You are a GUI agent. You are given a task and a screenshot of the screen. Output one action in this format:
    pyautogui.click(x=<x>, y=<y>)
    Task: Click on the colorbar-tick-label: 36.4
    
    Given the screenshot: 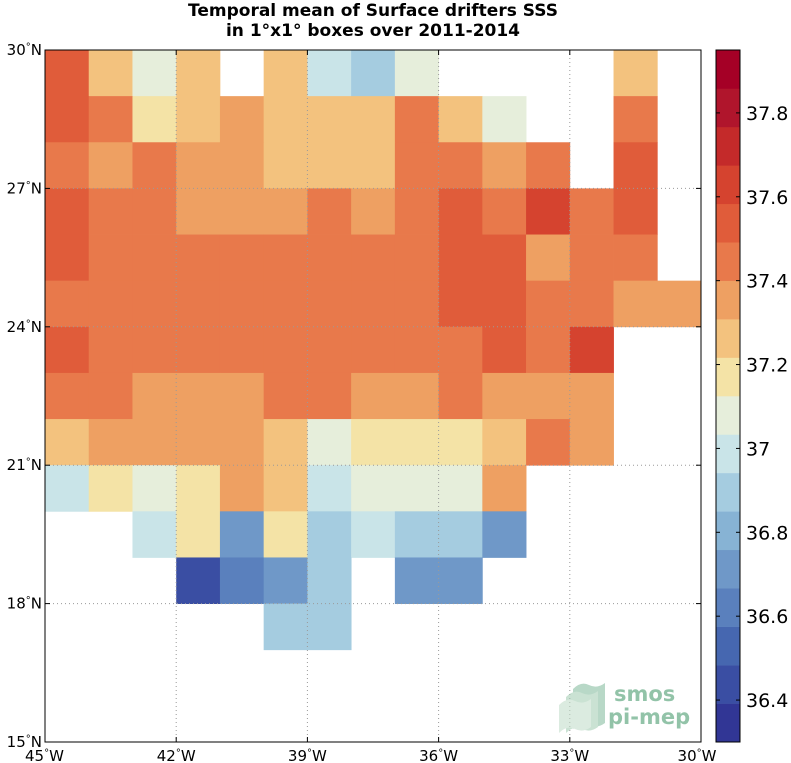 What is the action you would take?
    pyautogui.click(x=767, y=701)
    